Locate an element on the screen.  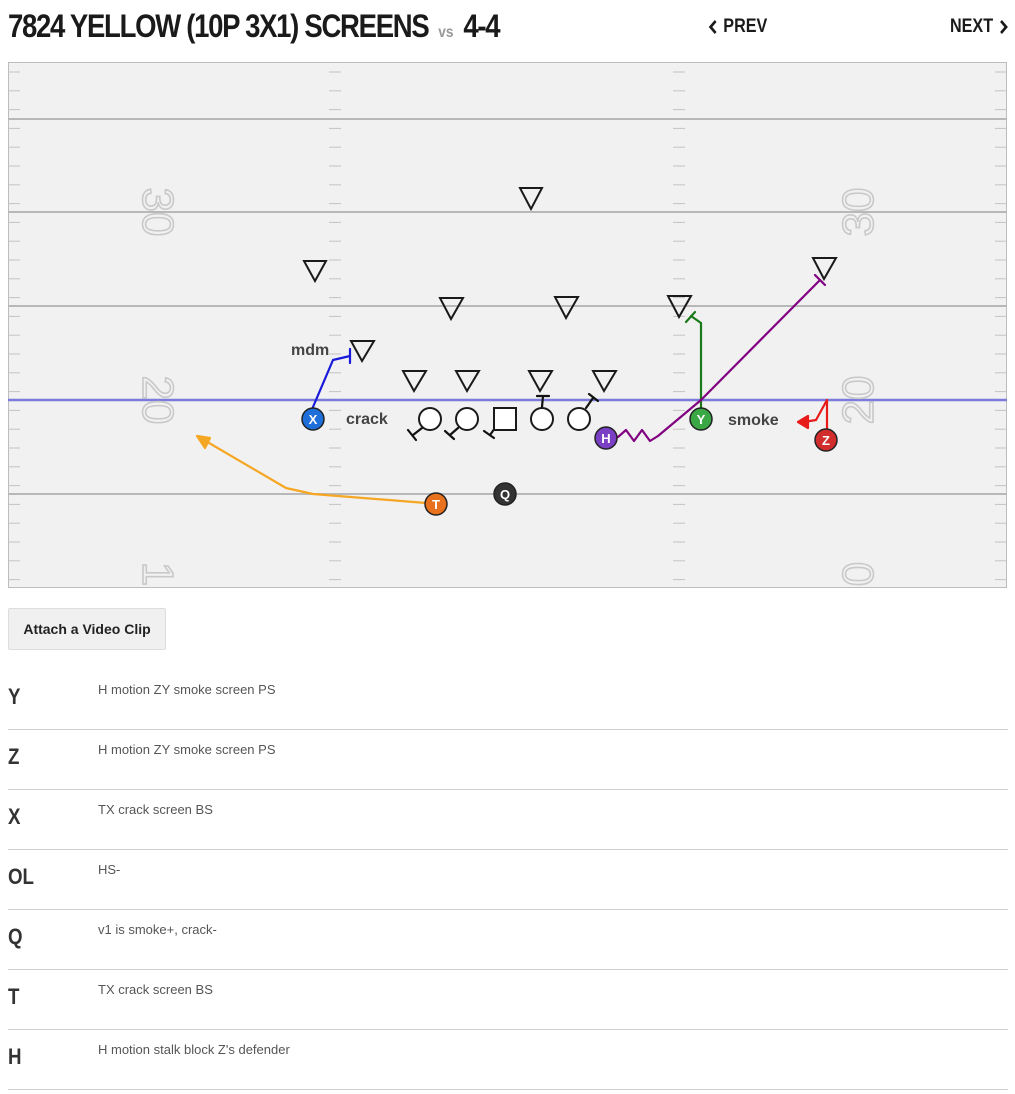
mdm-label: mdm is located at coordinates (310, 350).